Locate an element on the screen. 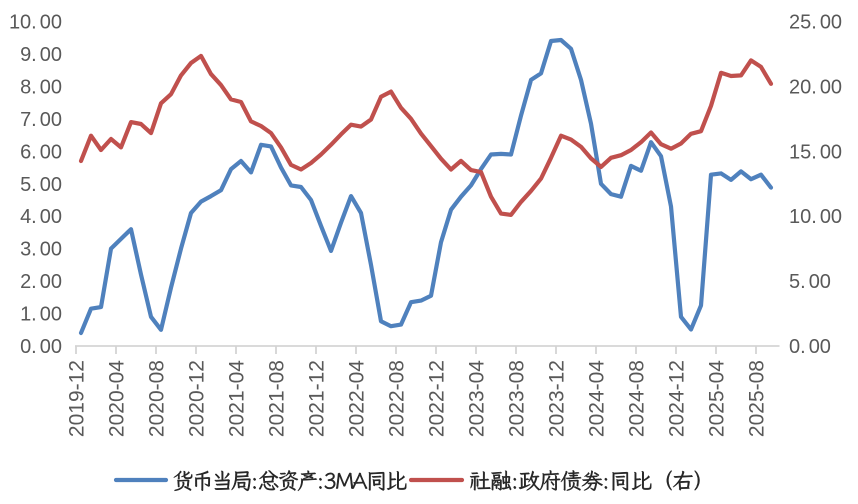  svg-text: 2021-08 is located at coordinates (276, 398).